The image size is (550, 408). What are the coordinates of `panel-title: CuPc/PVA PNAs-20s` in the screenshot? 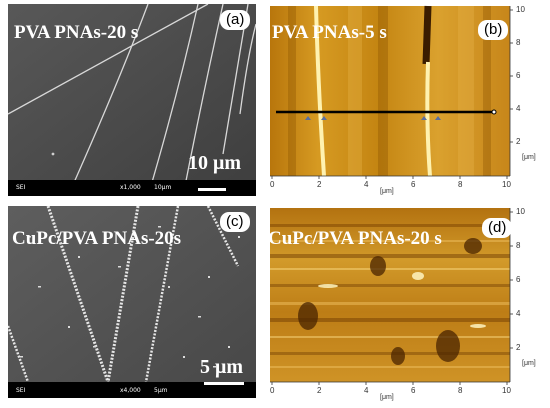 It's located at (97, 238).